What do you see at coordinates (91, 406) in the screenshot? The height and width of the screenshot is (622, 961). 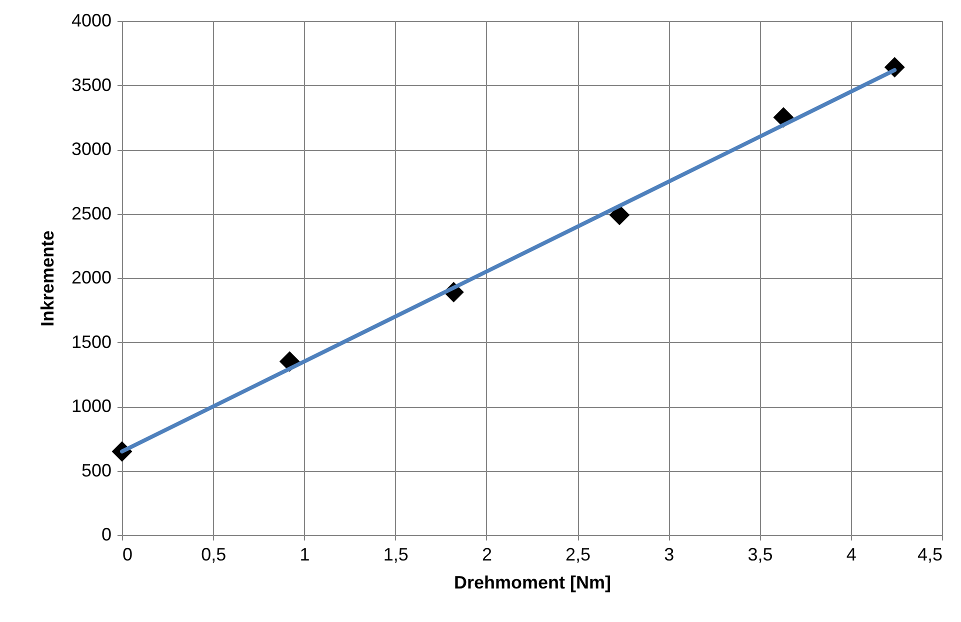 I see `y-tick-label: 1000` at bounding box center [91, 406].